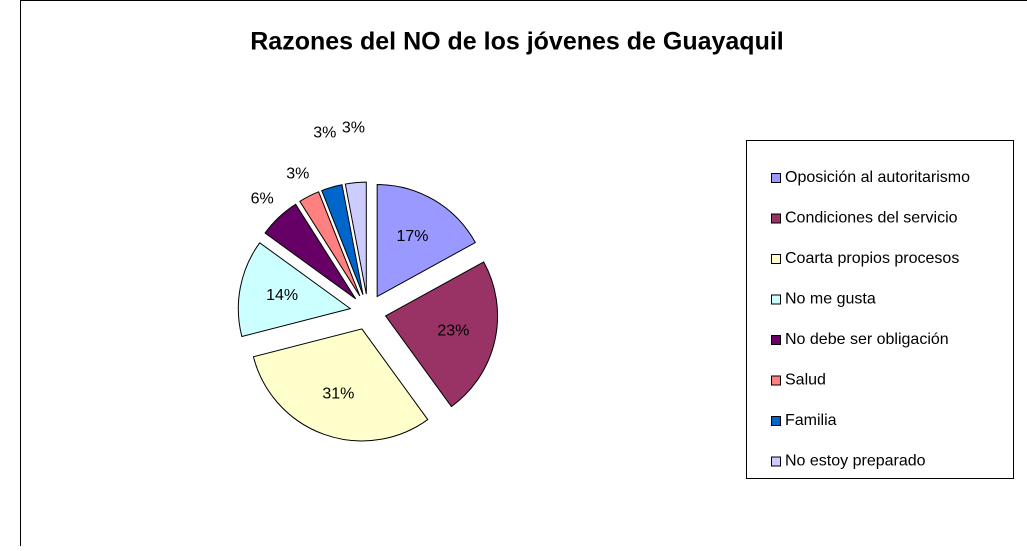 This screenshot has width=1027, height=551. Describe the element at coordinates (453, 330) in the screenshot. I see `data-label: 23%` at that location.